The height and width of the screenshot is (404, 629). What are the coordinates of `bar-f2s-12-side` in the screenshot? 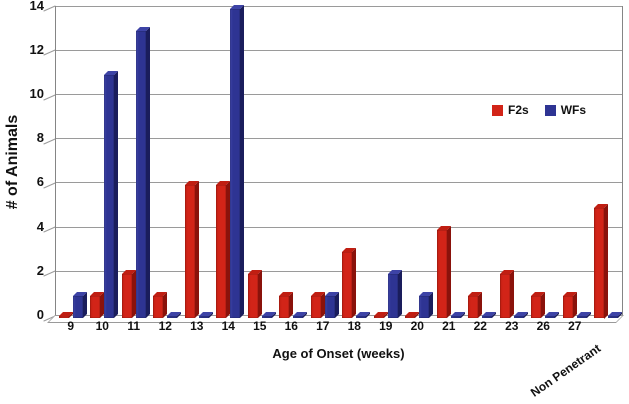 It's located at (165, 304).